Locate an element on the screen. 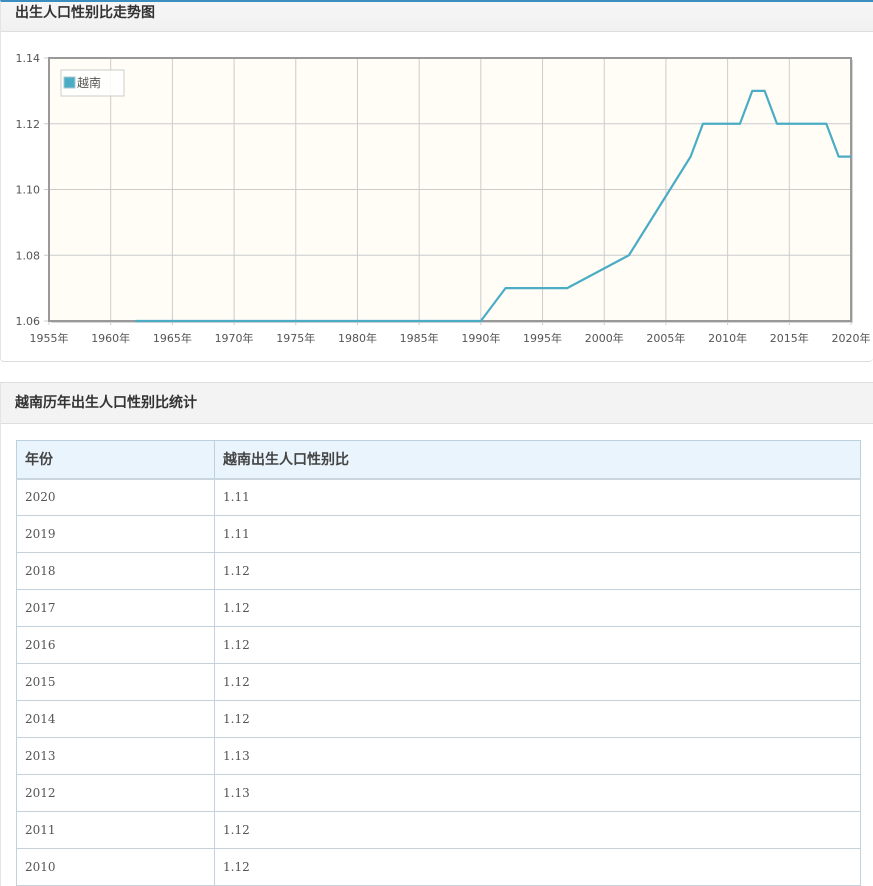  legend-box is located at coordinates (92, 83).